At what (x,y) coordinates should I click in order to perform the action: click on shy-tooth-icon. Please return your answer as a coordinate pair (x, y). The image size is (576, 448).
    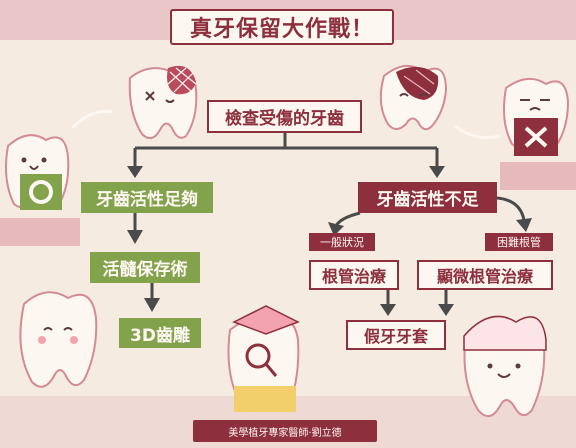
    Looking at the image, I should click on (58, 339).